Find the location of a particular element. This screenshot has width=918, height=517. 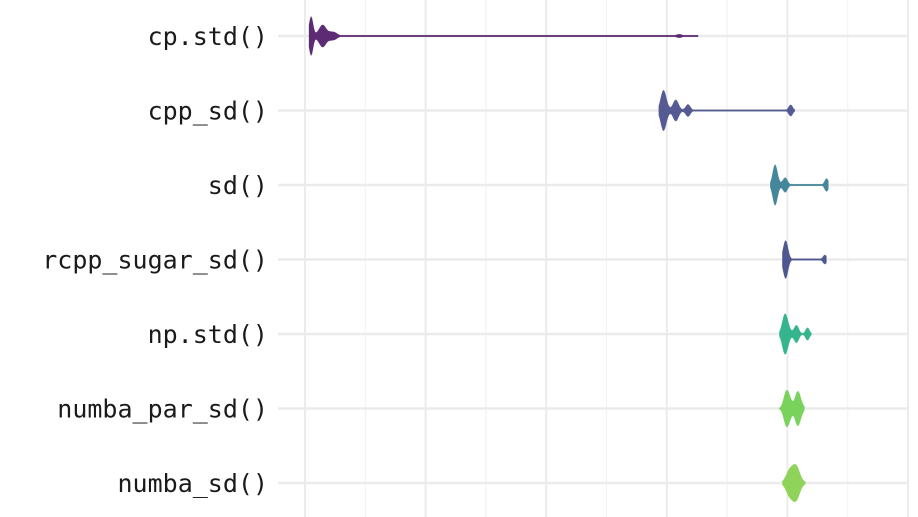

category-label: numba_par_sd() is located at coordinates (162, 409).